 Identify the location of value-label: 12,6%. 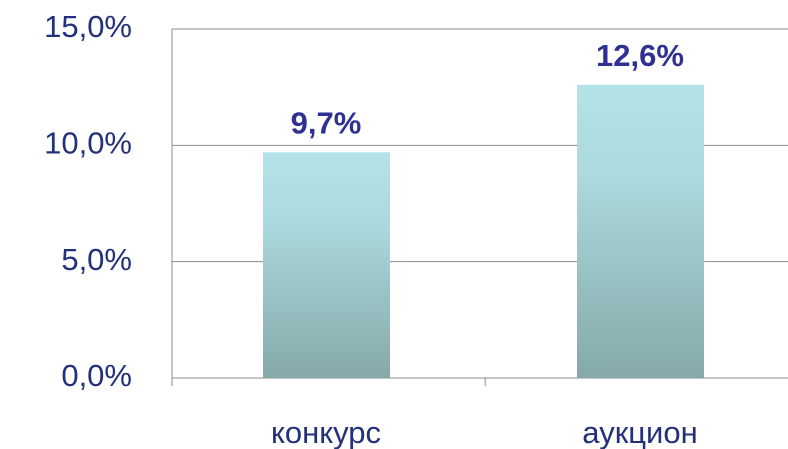
(640, 55).